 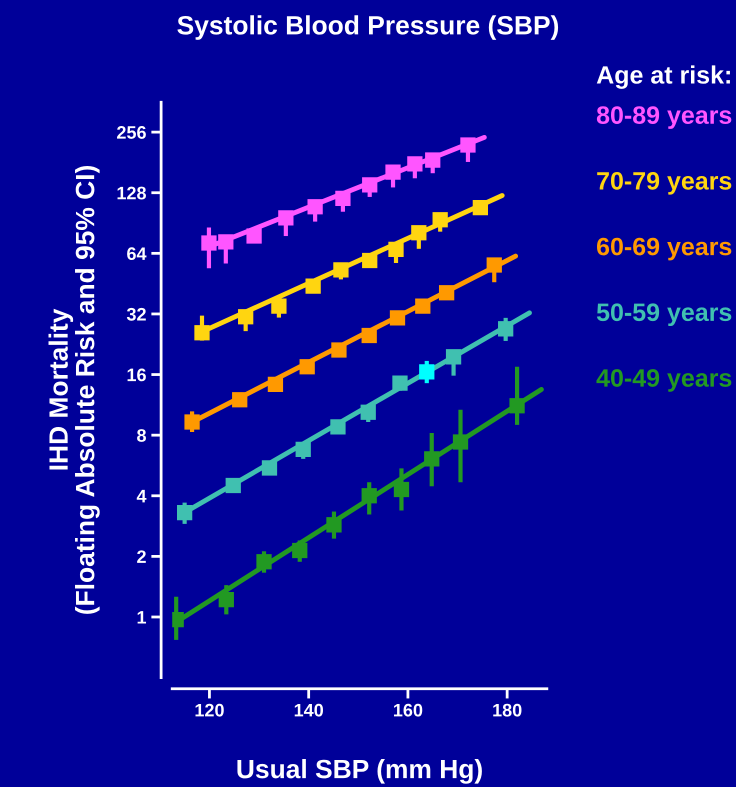 What do you see at coordinates (141, 496) in the screenshot?
I see `y-tick-label: 4` at bounding box center [141, 496].